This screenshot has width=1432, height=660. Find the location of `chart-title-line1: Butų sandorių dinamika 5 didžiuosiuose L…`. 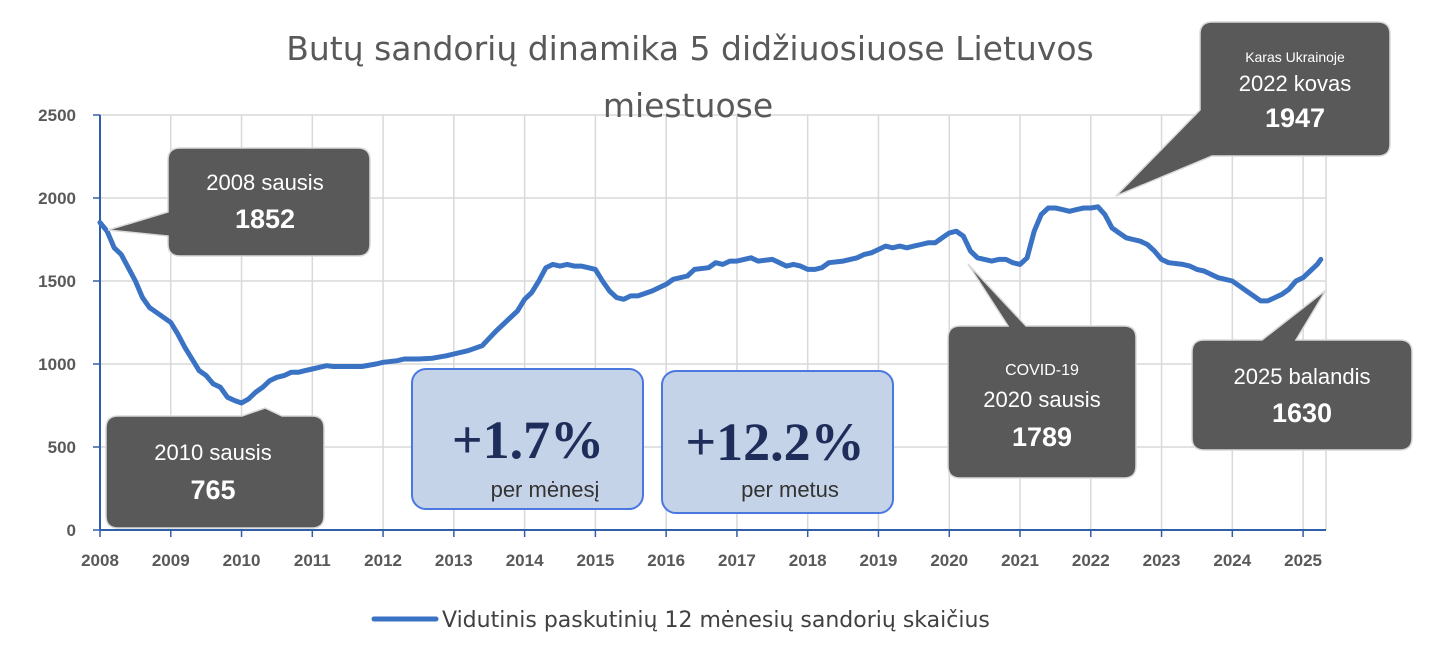

chart-title-line1: Butų sandorių dinamika 5 didžiuosiuose L… is located at coordinates (690, 48).